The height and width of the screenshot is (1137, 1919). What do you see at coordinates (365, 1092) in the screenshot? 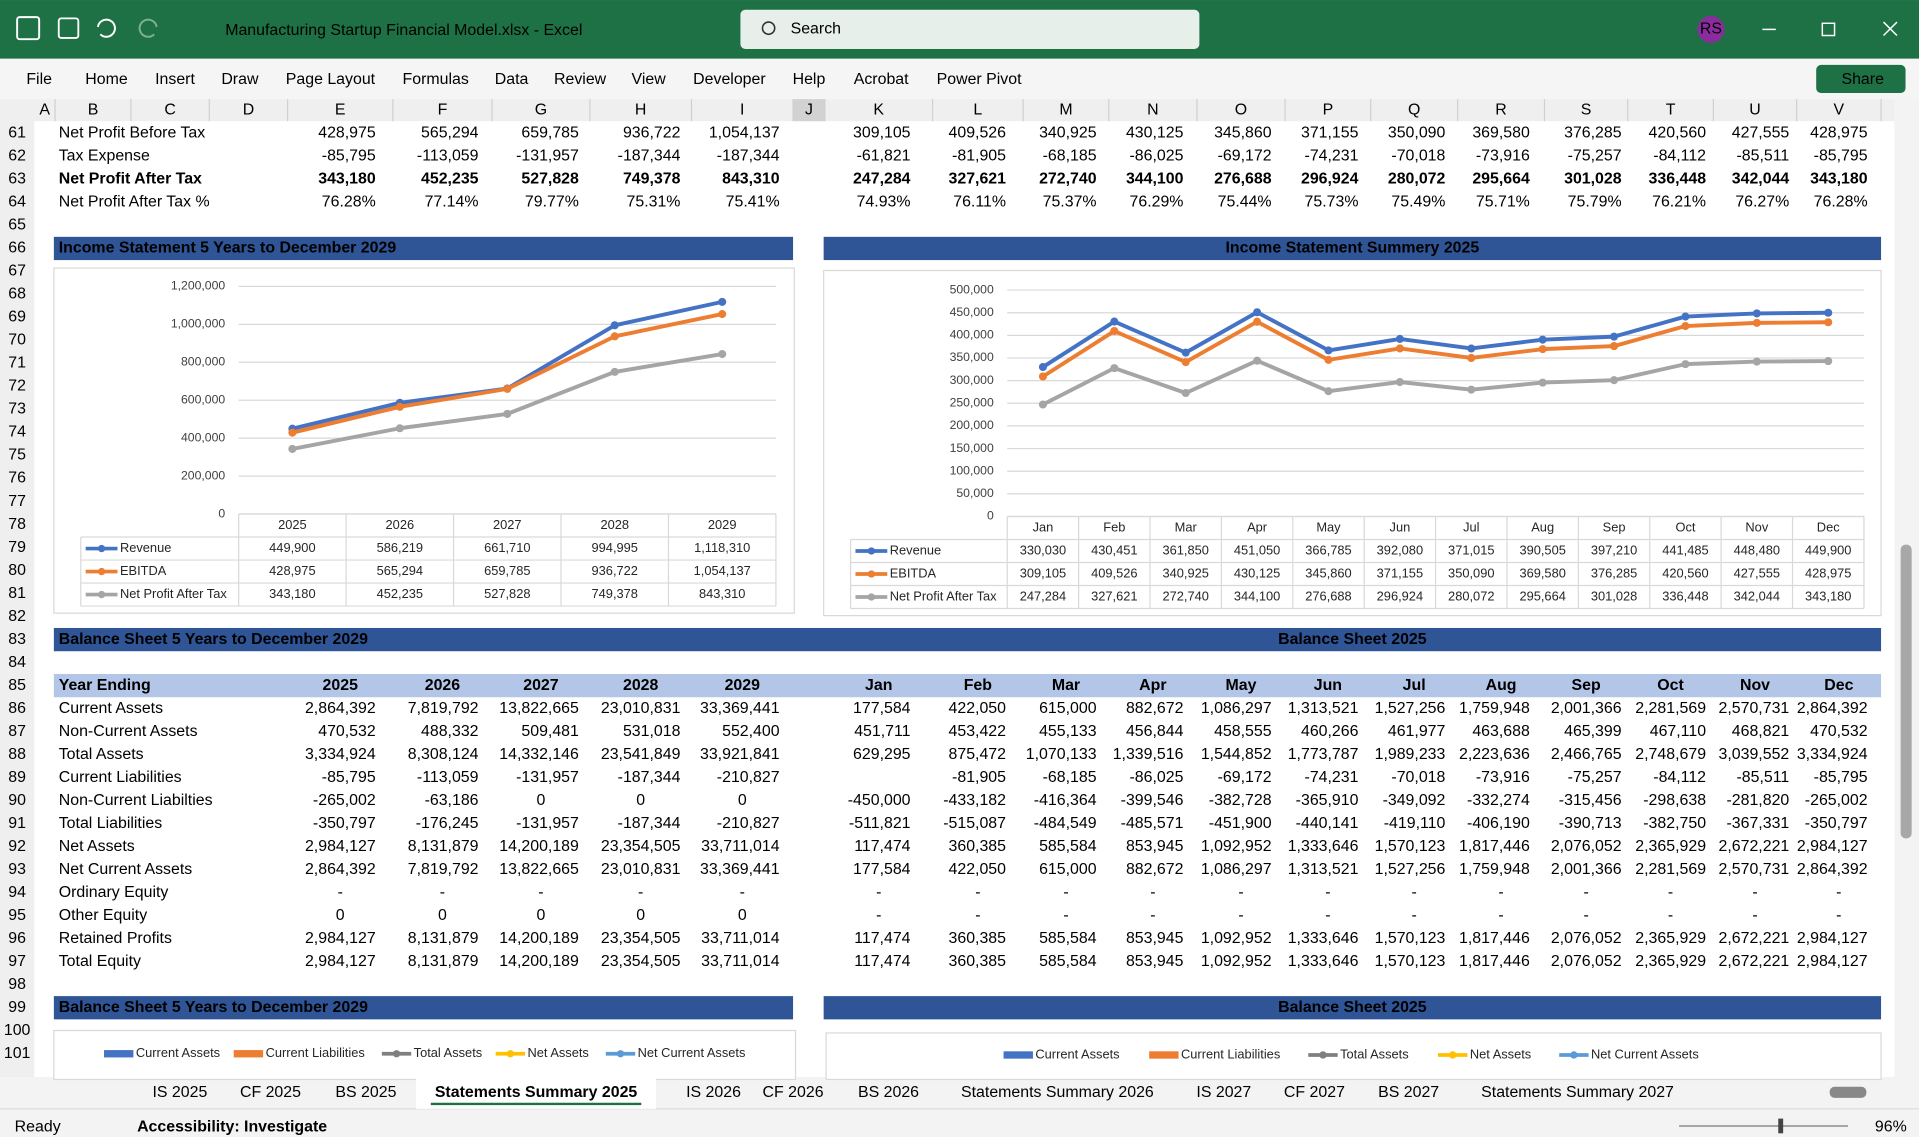
I see `sheet-tab: BS 2025` at bounding box center [365, 1092].